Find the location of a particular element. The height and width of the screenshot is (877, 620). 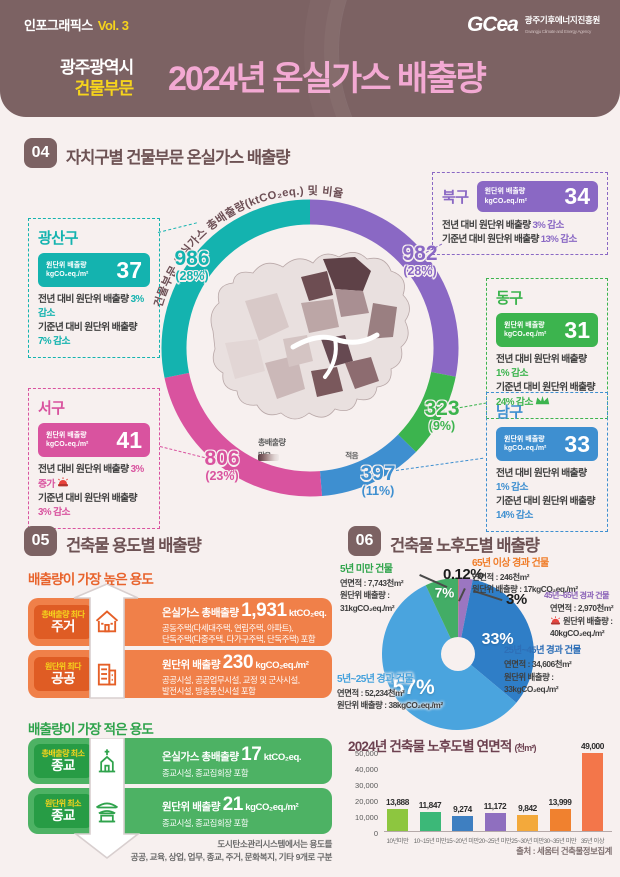

legend-line: 연면적 : 7,743천m² is located at coordinates (372, 583).